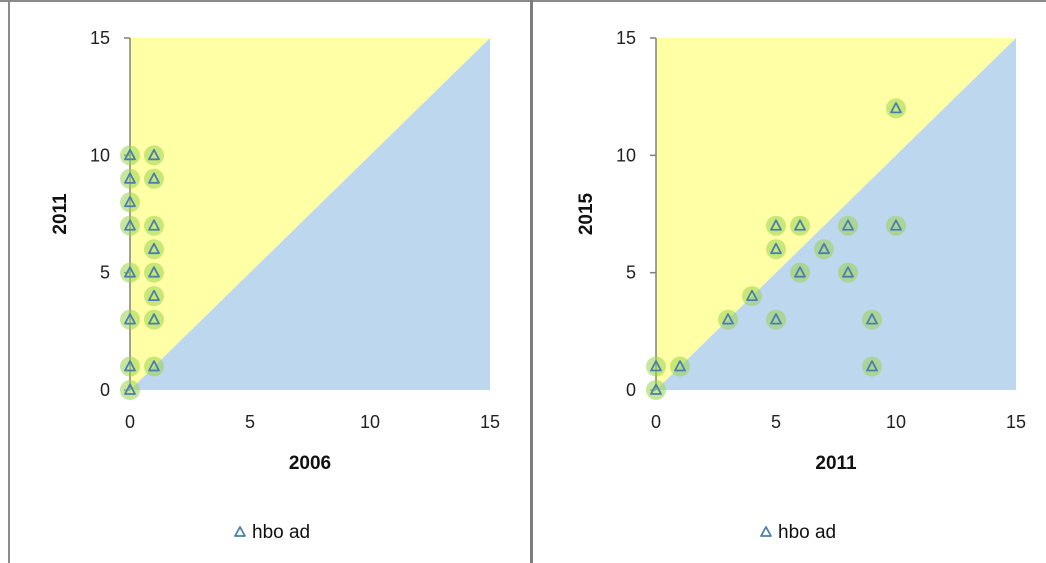 This screenshot has height=563, width=1046. I want to click on y-axis-title: 2011, so click(60, 214).